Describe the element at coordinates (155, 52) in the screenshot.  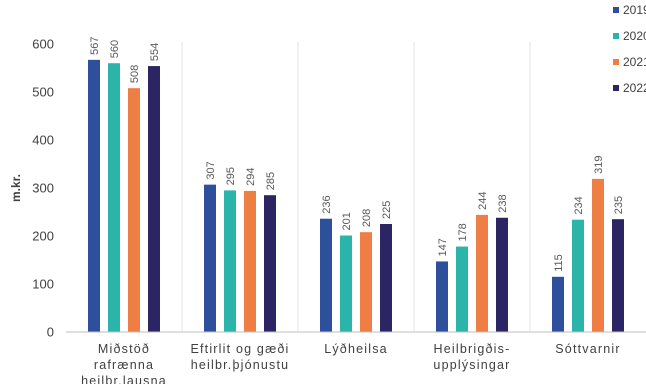
I see `data-label: 554` at that location.